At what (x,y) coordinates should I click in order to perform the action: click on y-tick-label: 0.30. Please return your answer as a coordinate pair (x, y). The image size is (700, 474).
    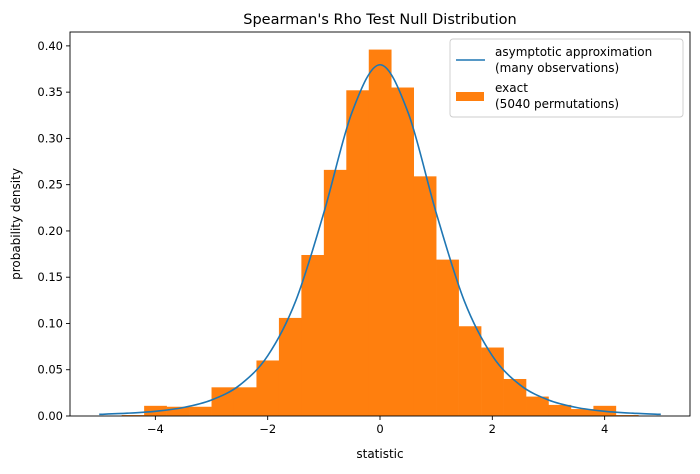
    Looking at the image, I should click on (50, 138).